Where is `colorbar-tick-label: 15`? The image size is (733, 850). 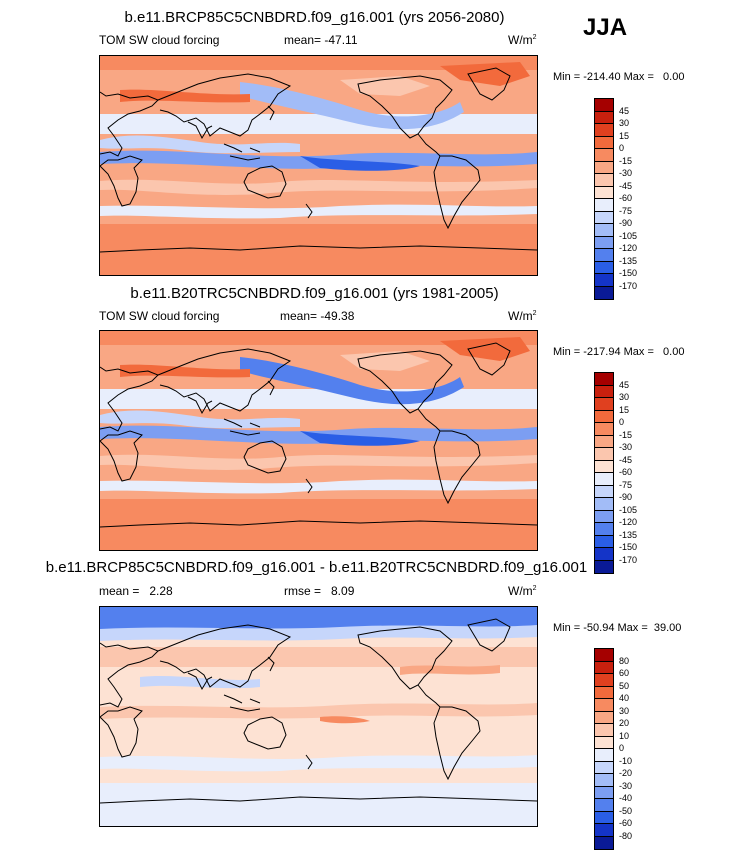
colorbar-tick-label: 15 is located at coordinates (624, 135).